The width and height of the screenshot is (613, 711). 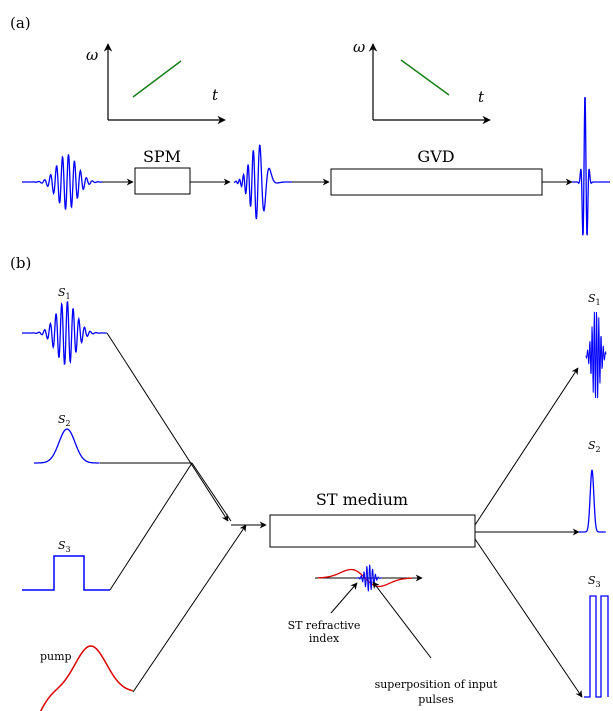 What do you see at coordinates (596, 355) in the screenshot?
I see `output-s1-pulse` at bounding box center [596, 355].